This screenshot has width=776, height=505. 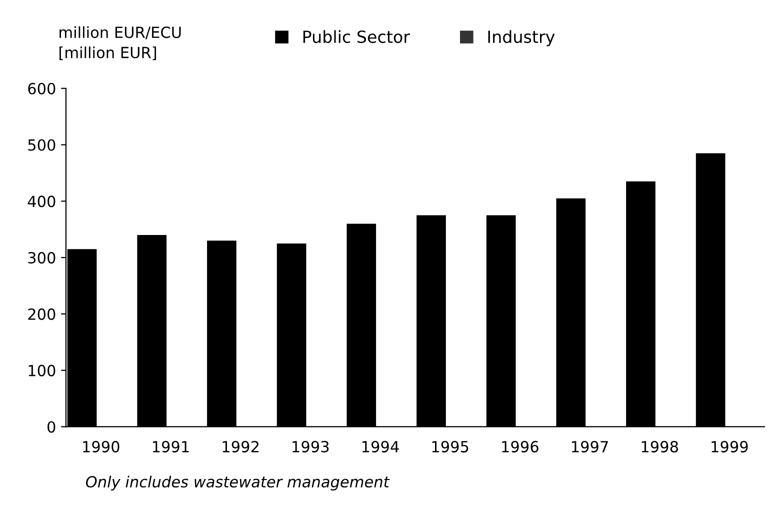 I want to click on x-tick-label: 1996, so click(x=520, y=446).